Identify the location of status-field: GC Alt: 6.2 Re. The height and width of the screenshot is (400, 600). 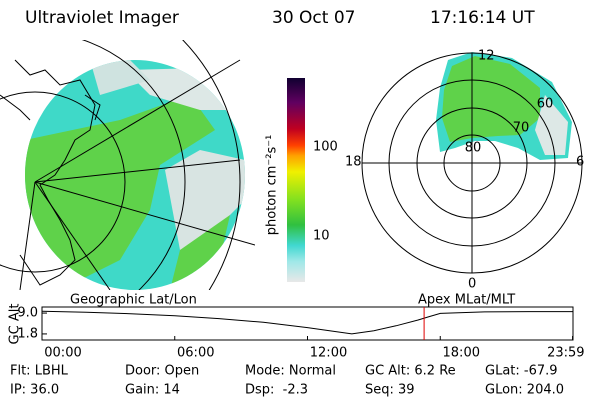
(410, 371).